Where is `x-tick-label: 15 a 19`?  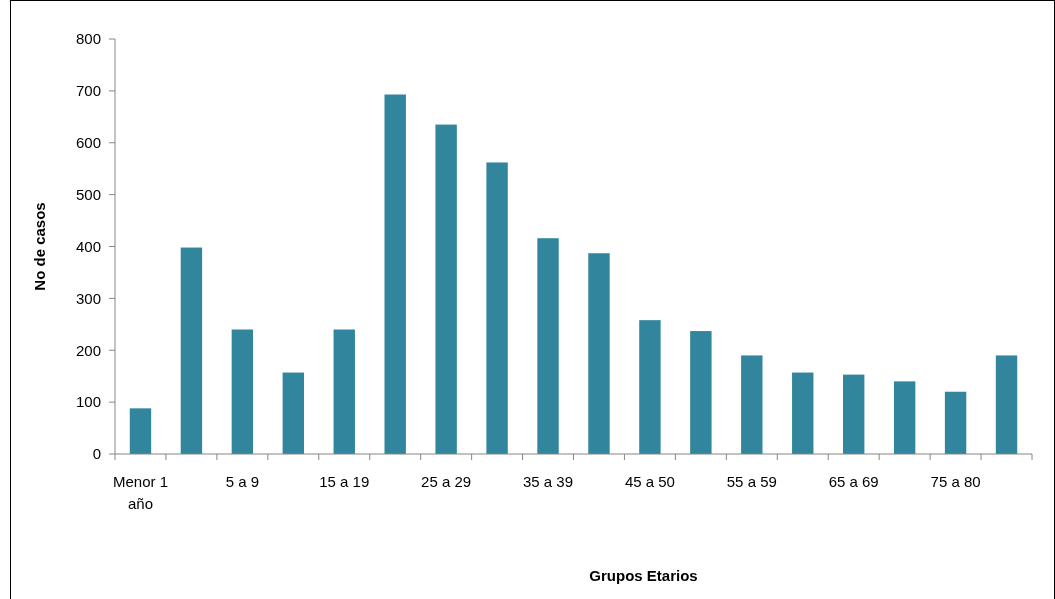
x-tick-label: 15 a 19 is located at coordinates (344, 481).